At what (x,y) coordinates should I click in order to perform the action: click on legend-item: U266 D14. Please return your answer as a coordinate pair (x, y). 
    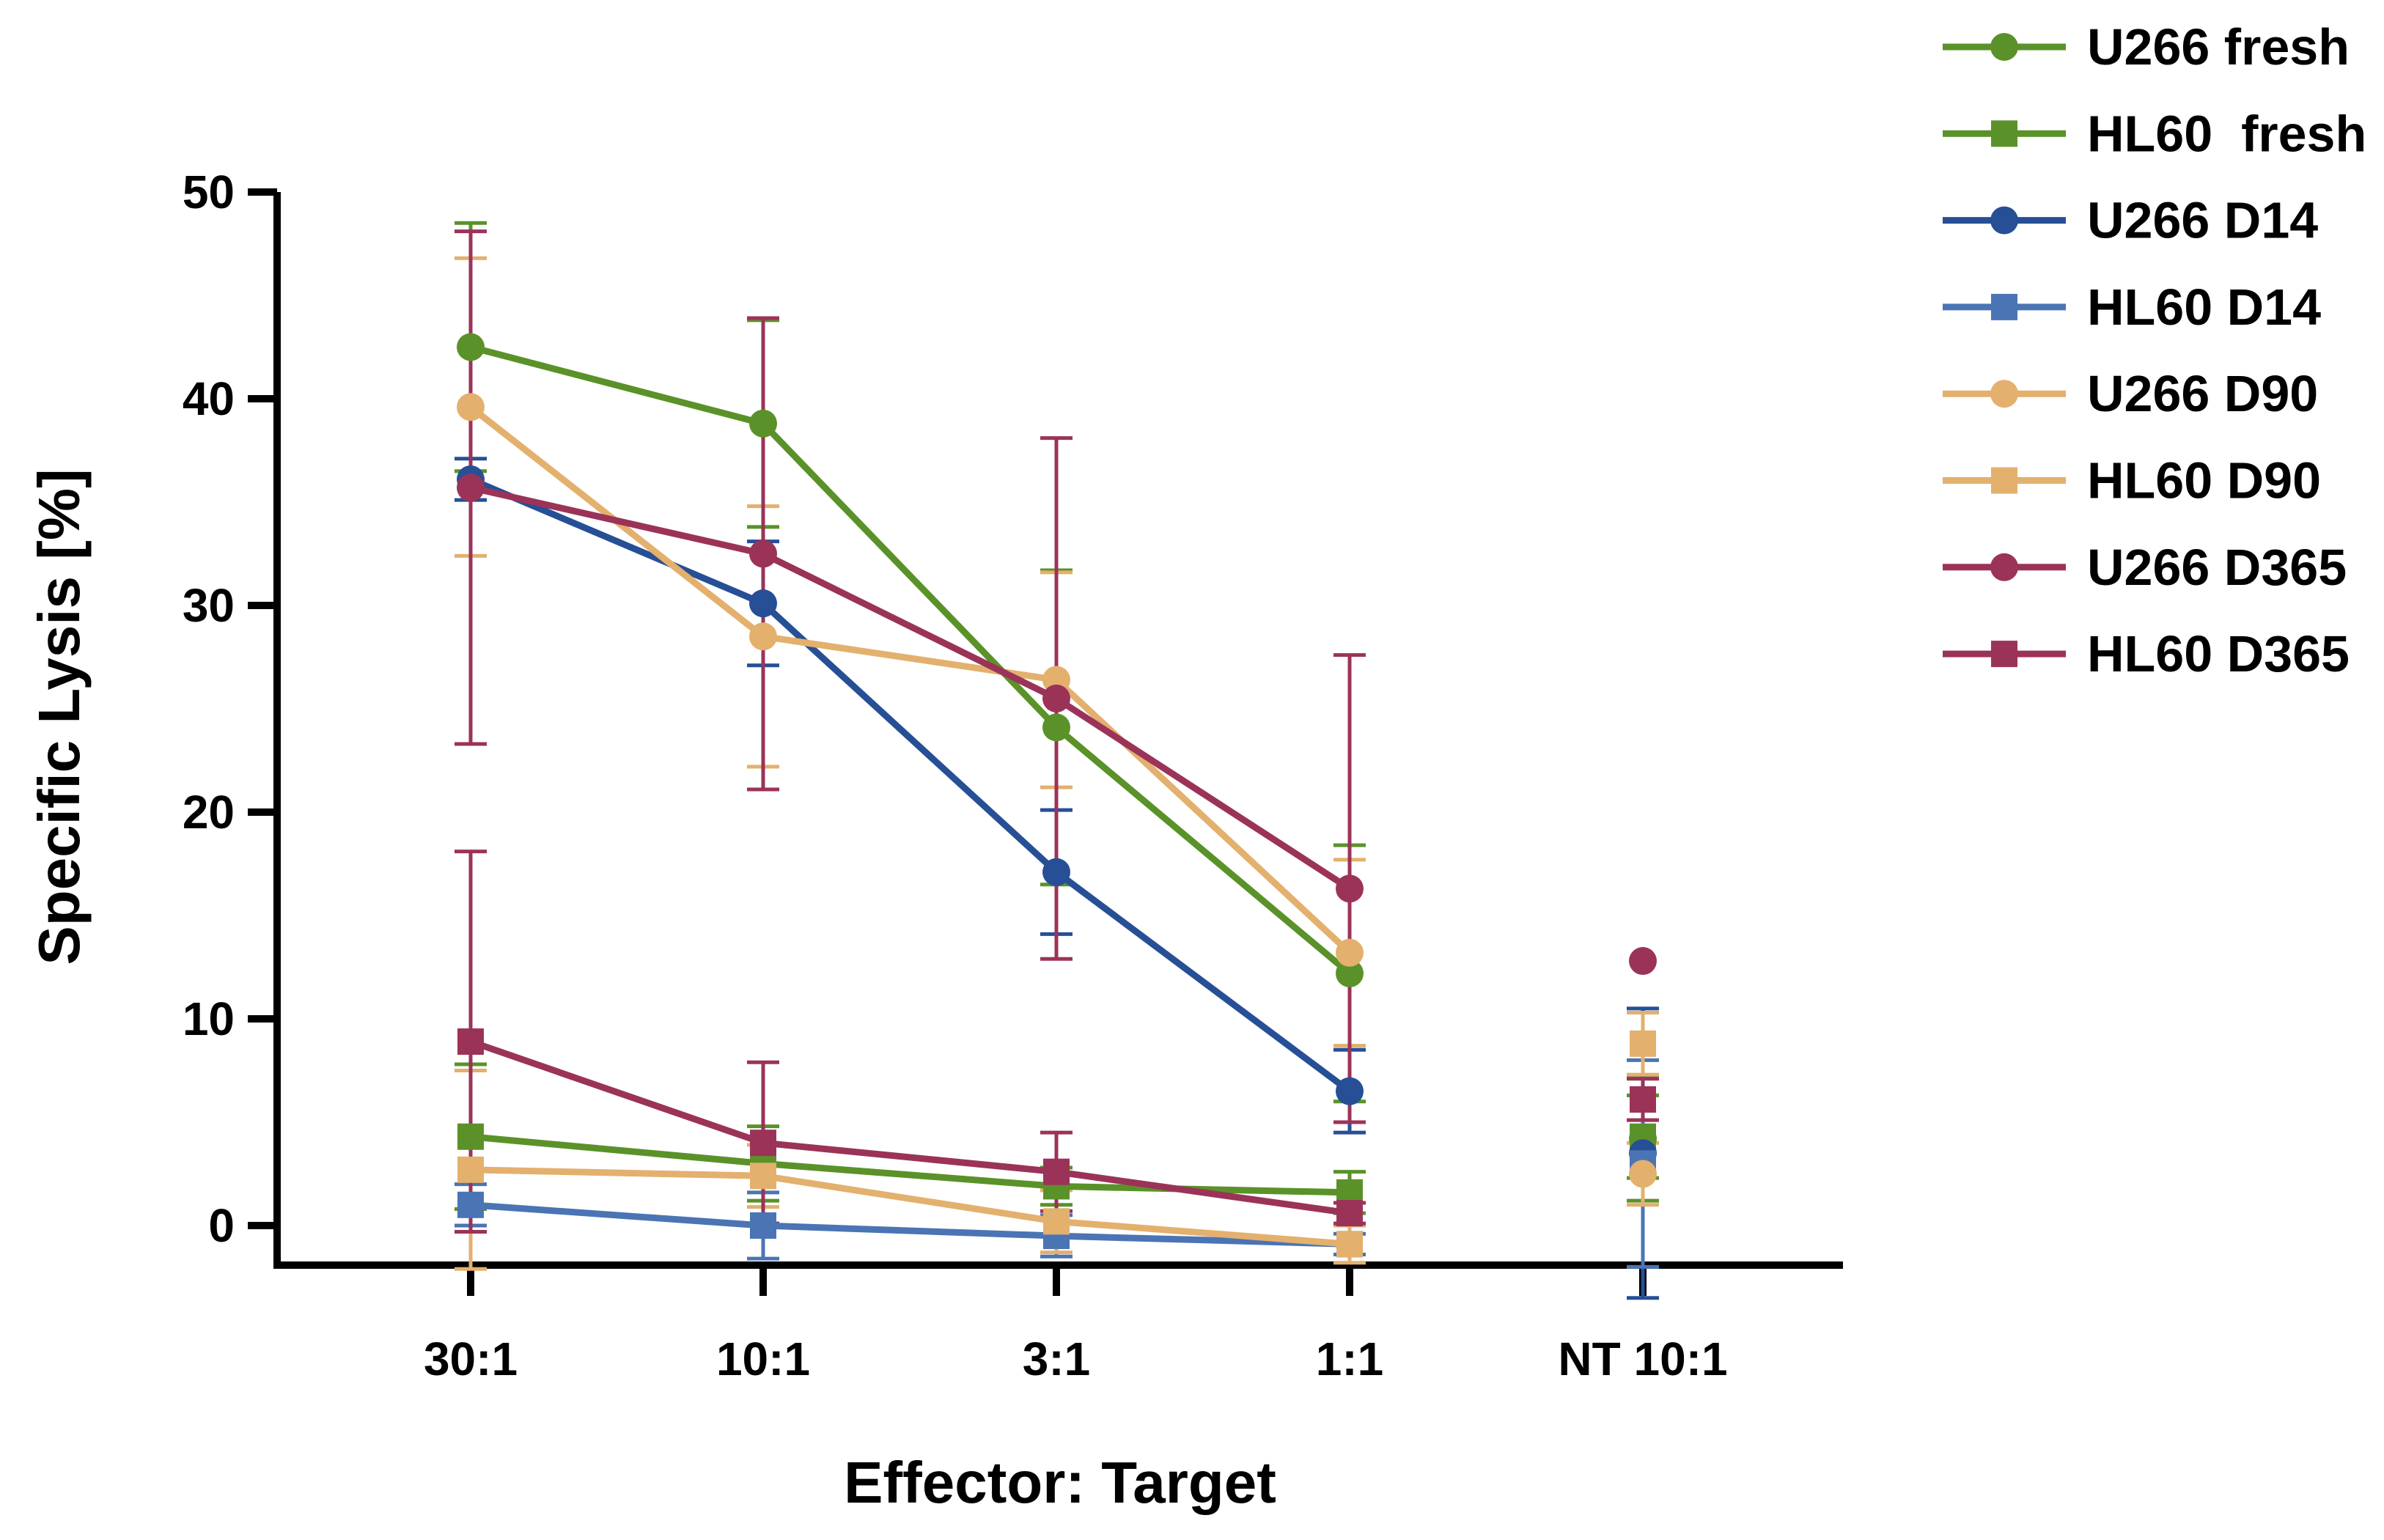
    Looking at the image, I should click on (2130, 220).